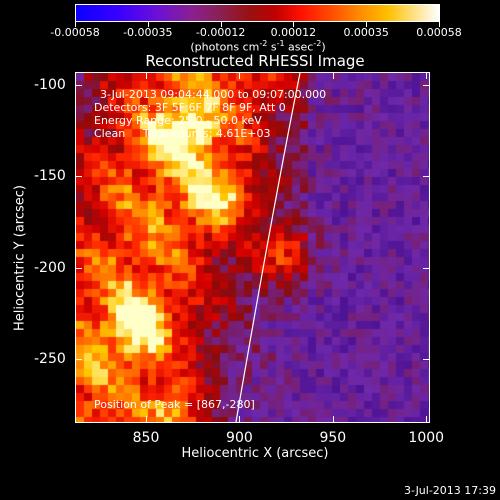  I want to click on time-range-text: 3-Jul-2013 09:04:44.000 to 09:07:00.000, so click(213, 94).